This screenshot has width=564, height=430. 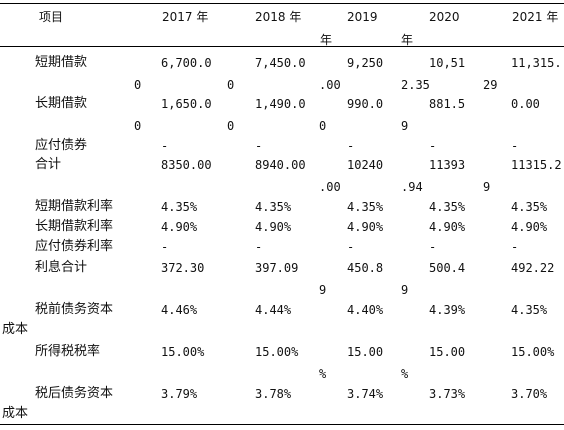 I want to click on cell-long-loan-2017: 1,650.0, so click(x=186, y=104).